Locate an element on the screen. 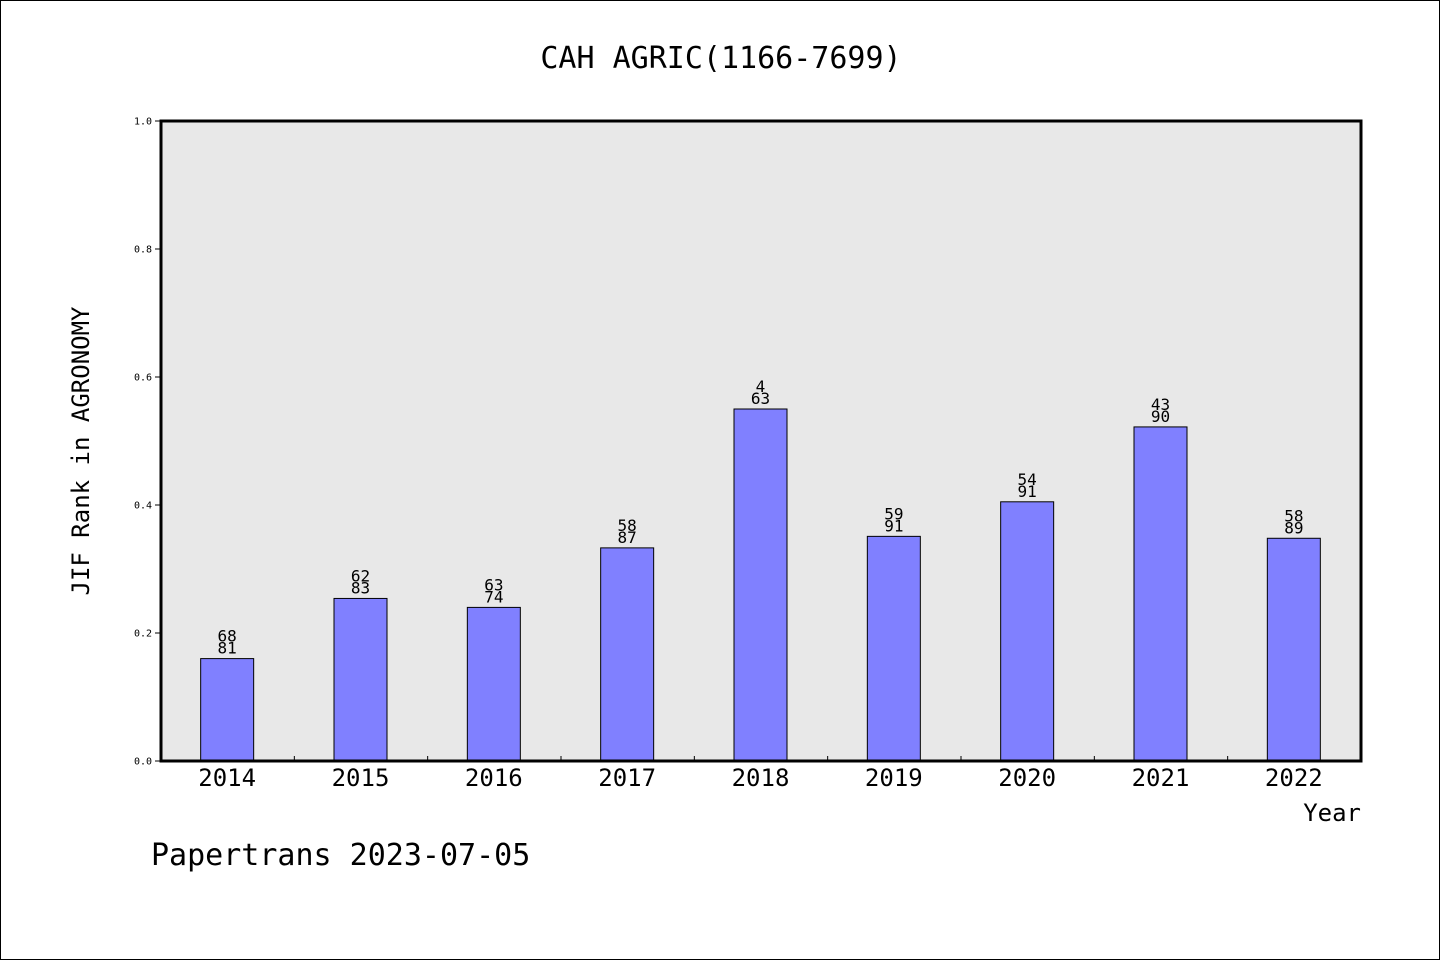 Image resolution: width=1440 pixels, height=961 pixels. x-tick-label: 2021 is located at coordinates (1161, 778).